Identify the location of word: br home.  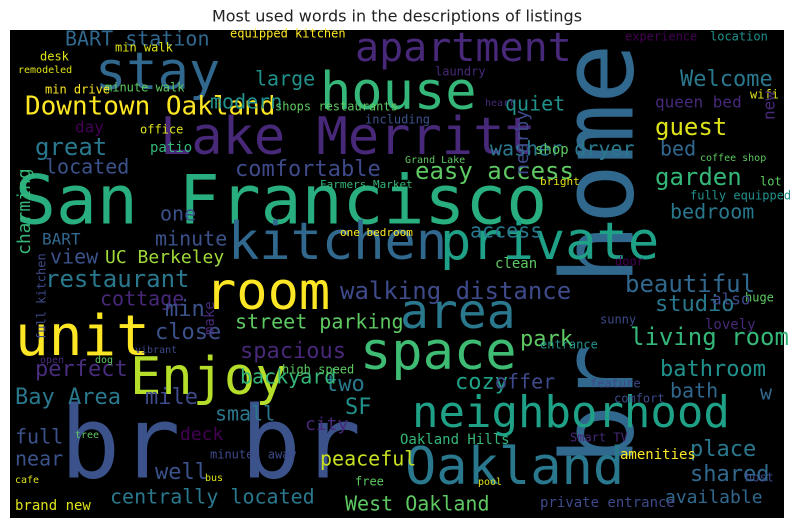
(597, 254).